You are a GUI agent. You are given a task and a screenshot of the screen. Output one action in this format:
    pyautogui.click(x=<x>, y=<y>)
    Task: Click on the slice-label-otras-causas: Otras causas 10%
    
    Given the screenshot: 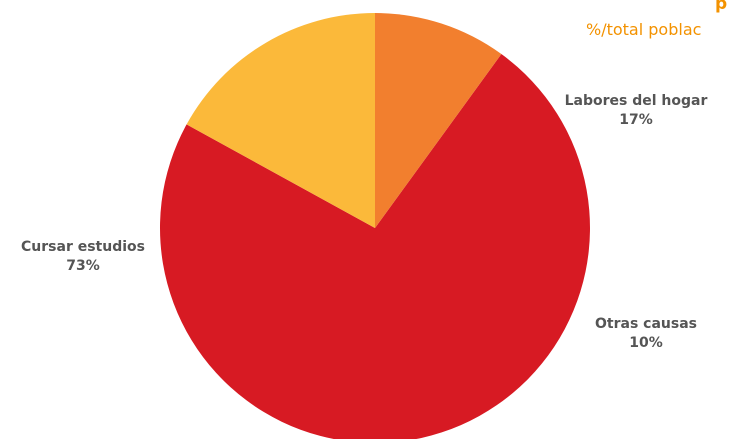 What is the action you would take?
    pyautogui.click(x=646, y=334)
    